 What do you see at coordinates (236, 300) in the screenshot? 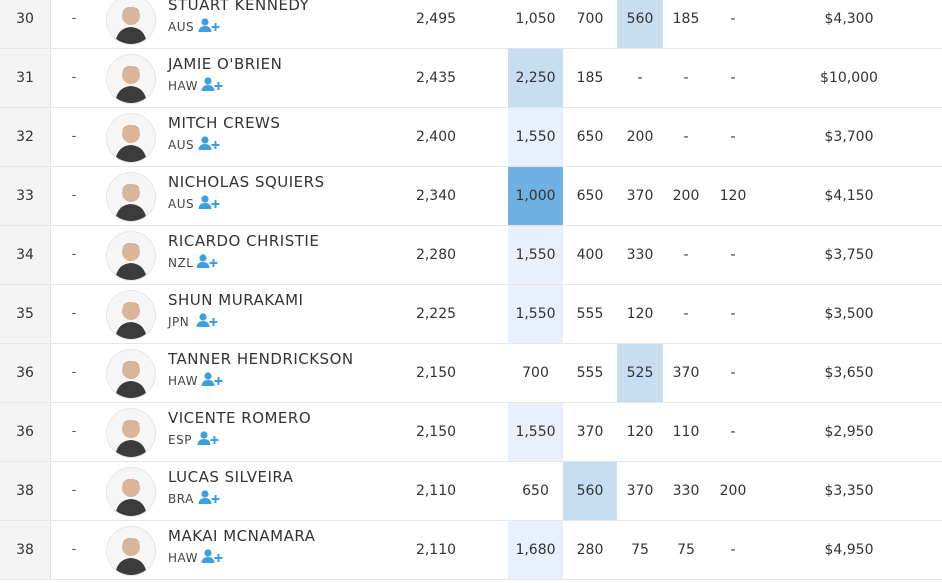
I see `surfer-name: SHUN MURAKAMI` at bounding box center [236, 300].